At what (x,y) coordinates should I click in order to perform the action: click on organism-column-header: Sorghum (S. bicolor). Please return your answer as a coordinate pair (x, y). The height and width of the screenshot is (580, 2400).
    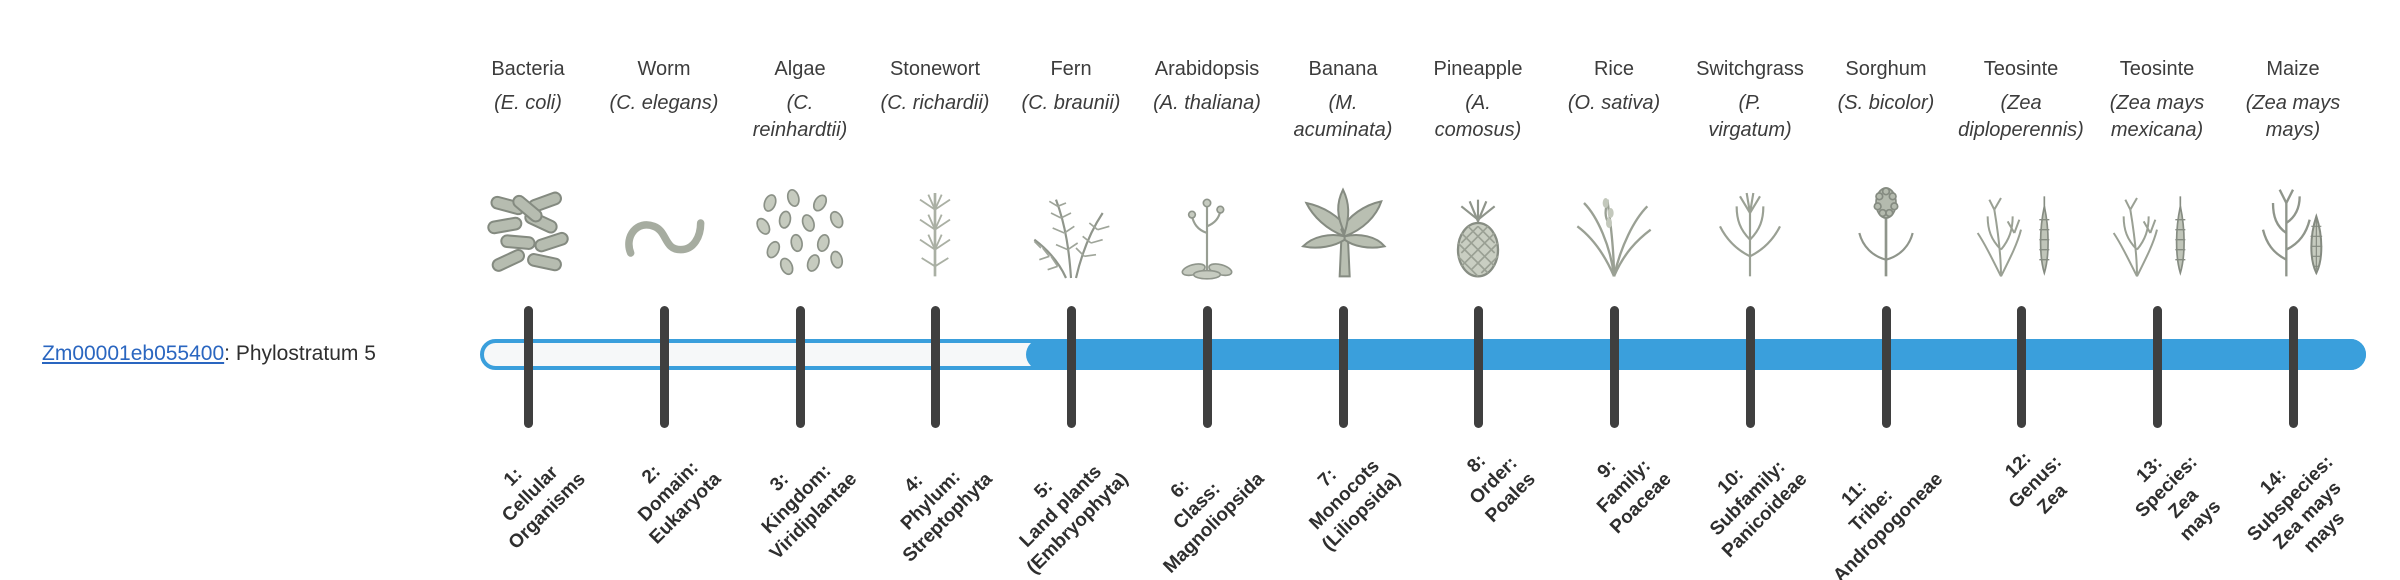
    Looking at the image, I should click on (1886, 86).